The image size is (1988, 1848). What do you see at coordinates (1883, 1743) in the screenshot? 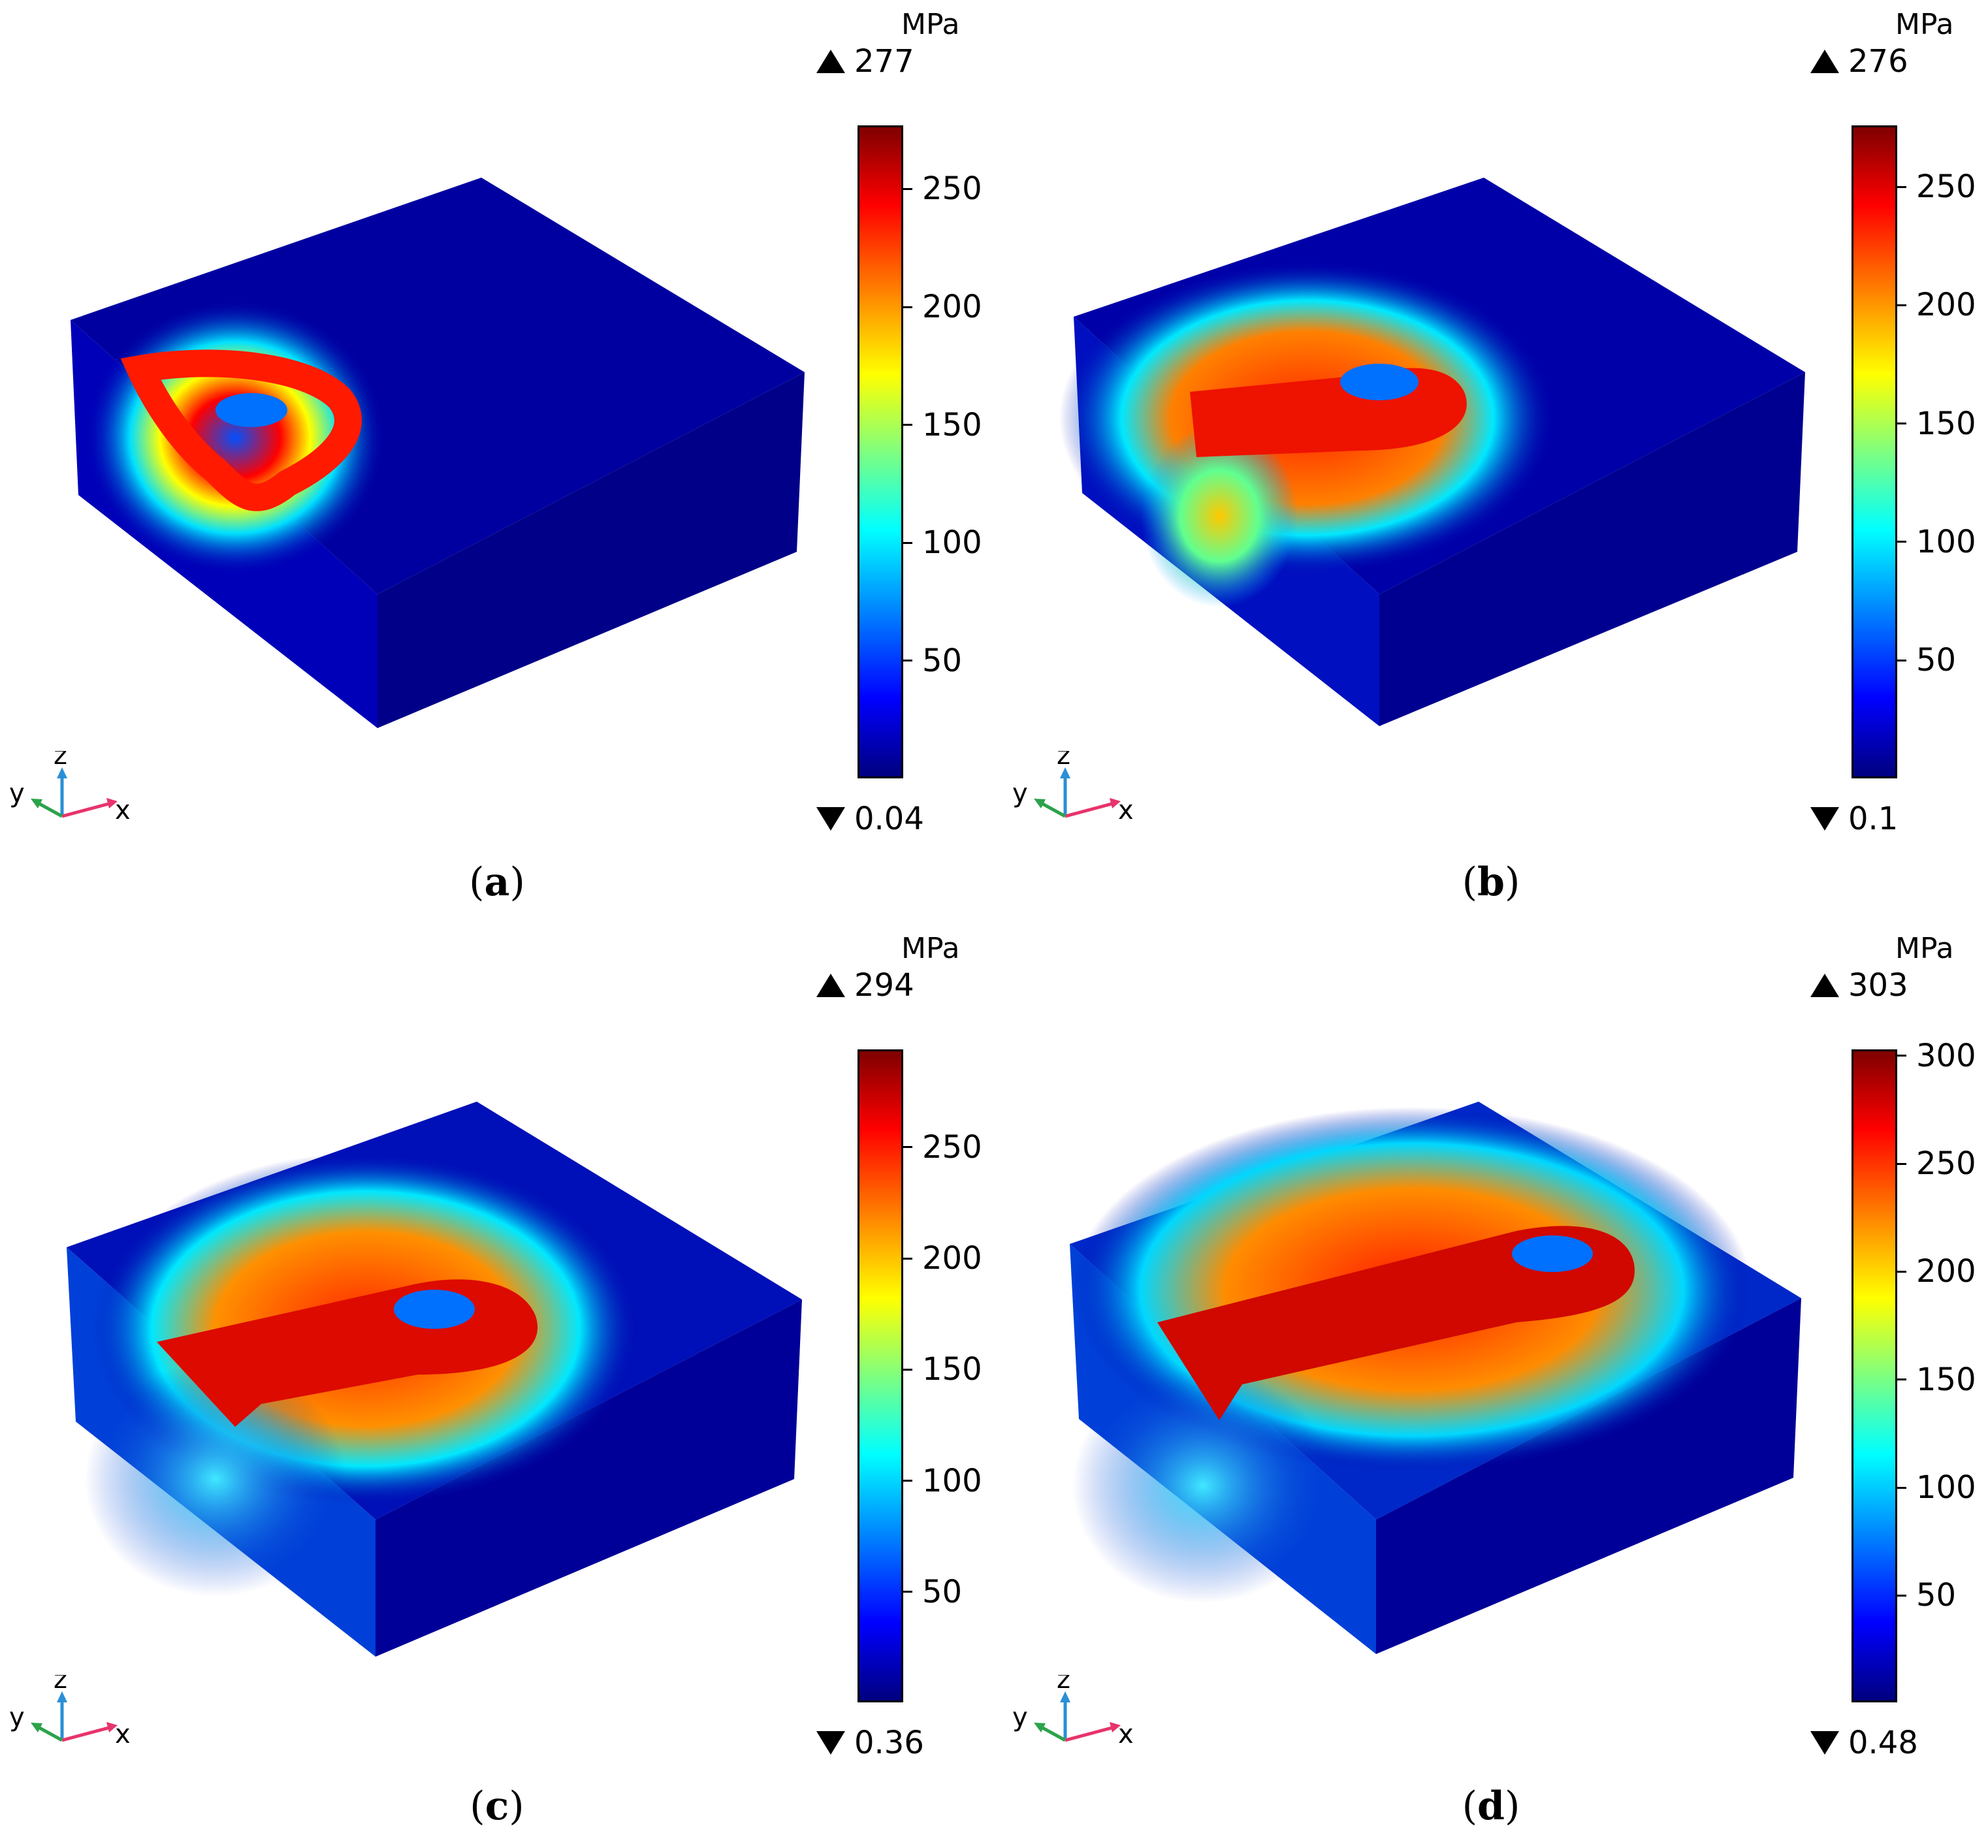
I see `min-value: 0.48` at bounding box center [1883, 1743].